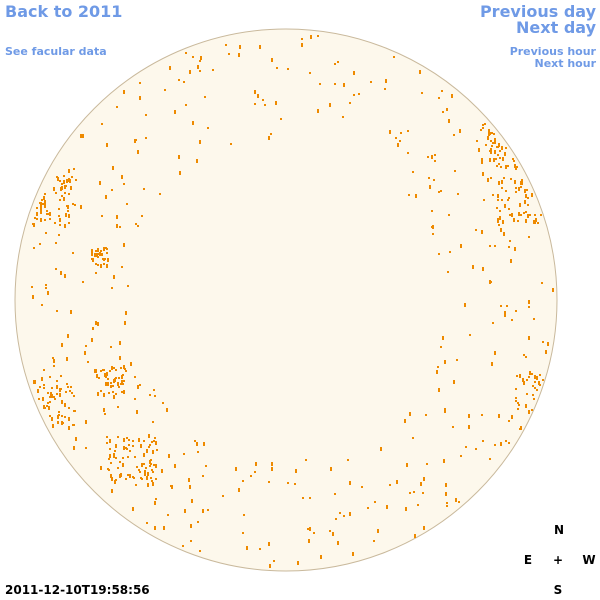  What do you see at coordinates (558, 590) in the screenshot?
I see `compass-south: S` at bounding box center [558, 590].